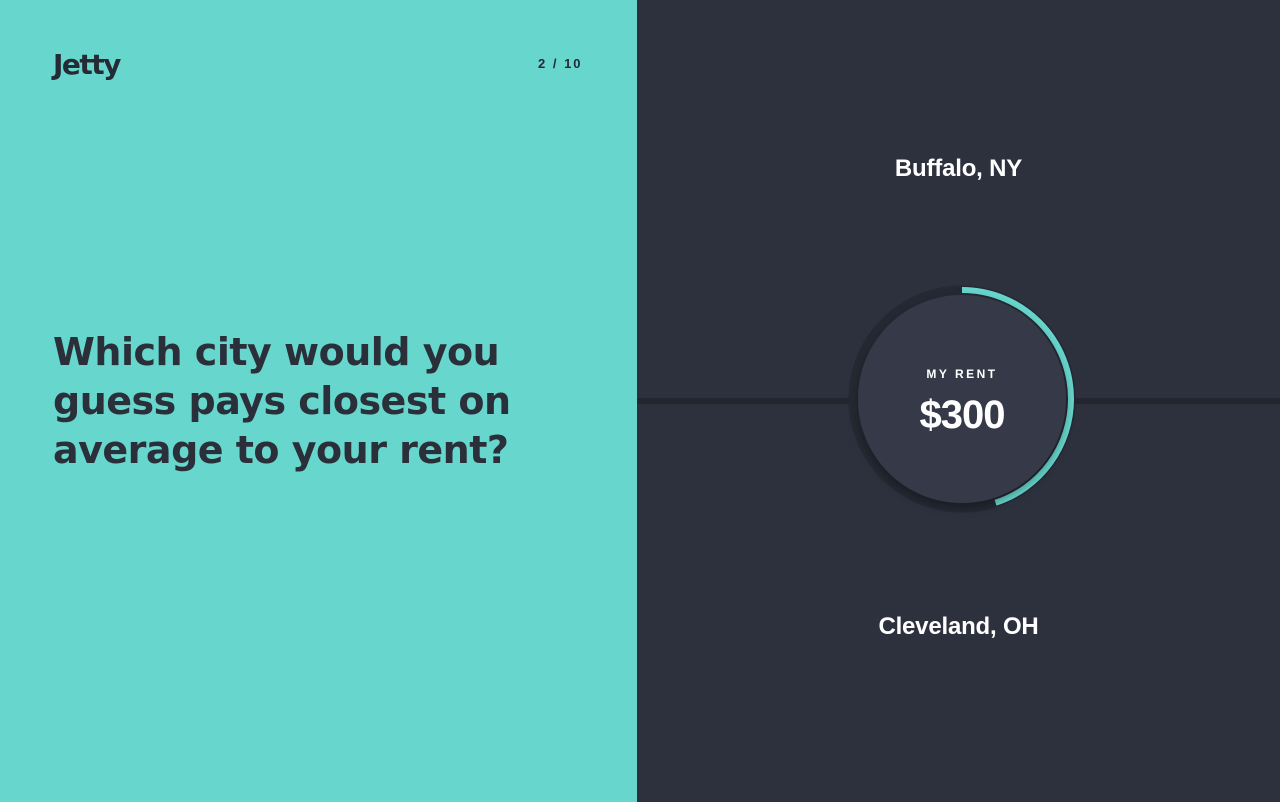  I want to click on dial-disc: MY RENT $300, so click(962, 399).